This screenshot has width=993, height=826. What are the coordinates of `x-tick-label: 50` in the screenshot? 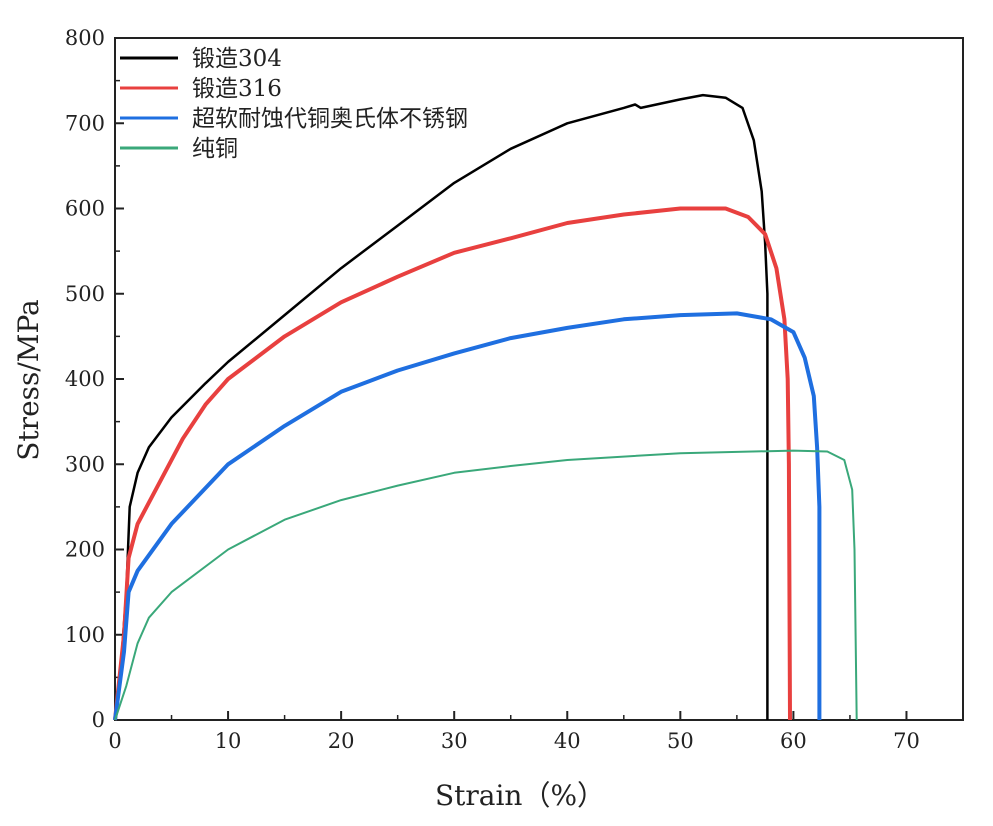 It's located at (680, 741).